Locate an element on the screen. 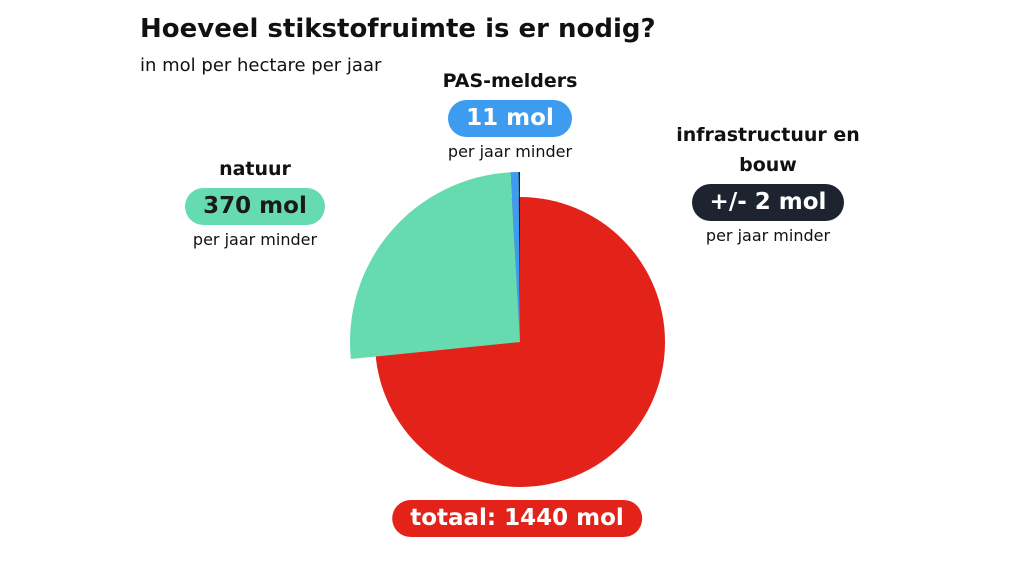 This screenshot has height=576, width=1024. value-label: 11 mol is located at coordinates (510, 118).